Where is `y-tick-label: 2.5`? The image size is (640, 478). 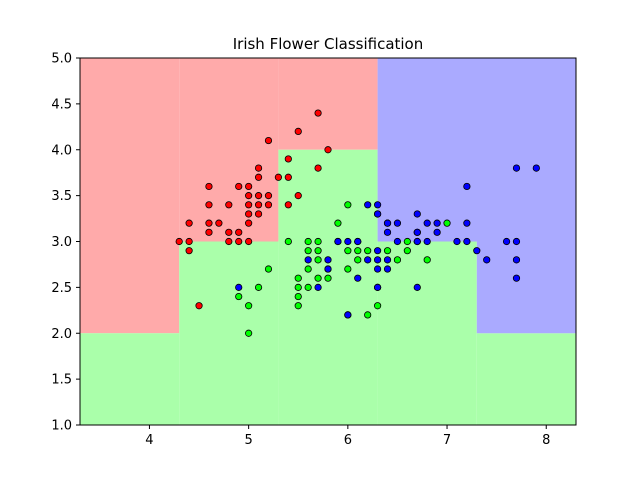 y-tick-label: 2.5 is located at coordinates (61, 288).